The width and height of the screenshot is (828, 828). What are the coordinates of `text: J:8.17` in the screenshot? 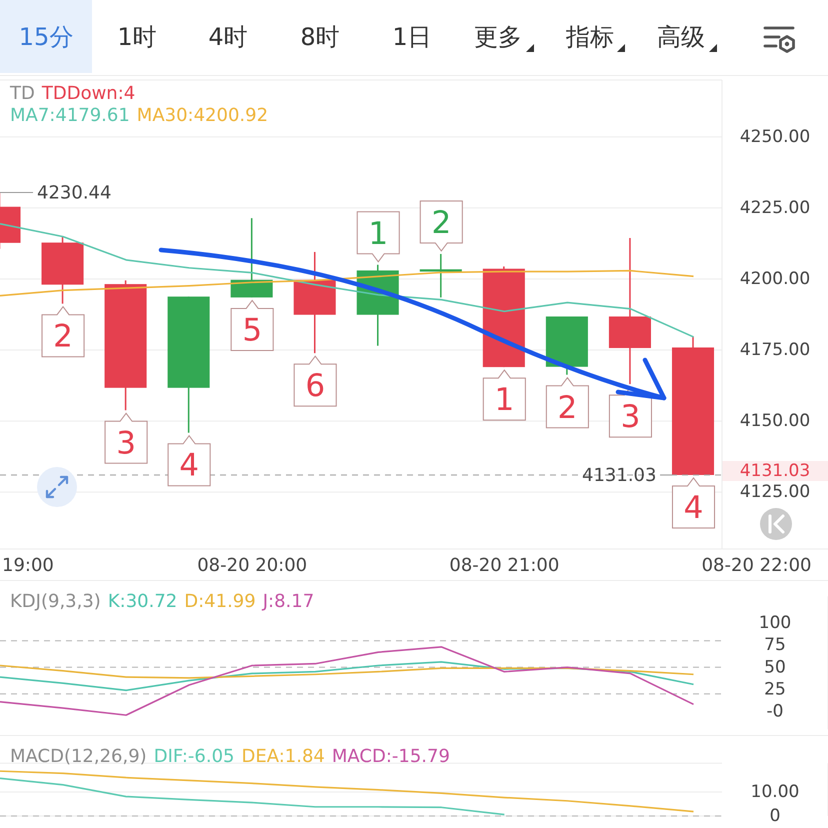 It's located at (288, 601).